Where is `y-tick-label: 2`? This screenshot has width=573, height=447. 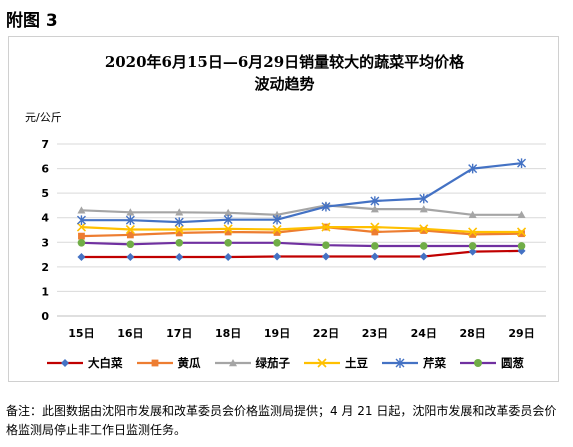 y-tick-label: 2 is located at coordinates (45, 267).